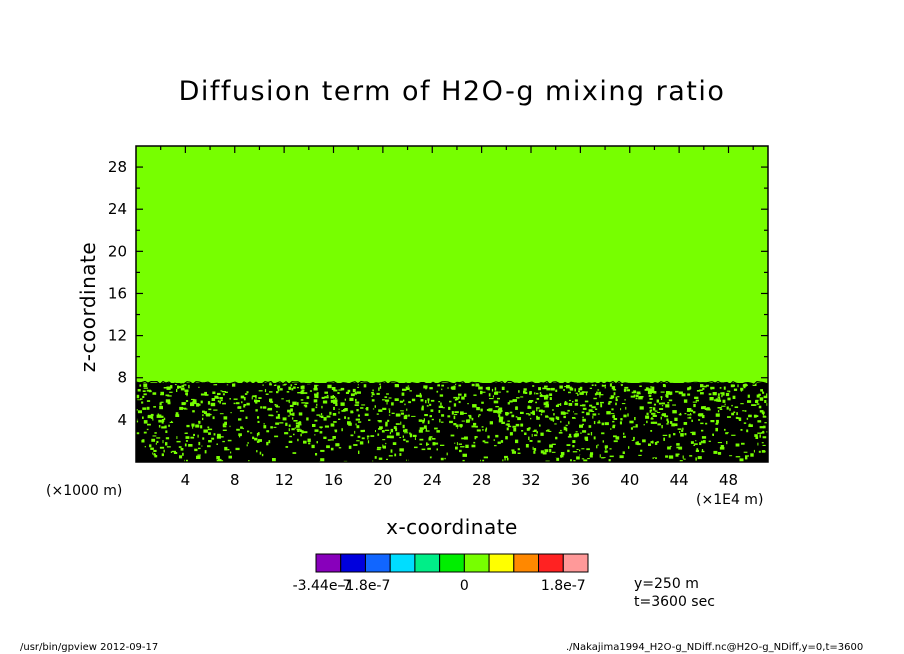 This screenshot has width=904, height=654. I want to click on colorbar-tick-label: -1.8e-7, so click(366, 586).